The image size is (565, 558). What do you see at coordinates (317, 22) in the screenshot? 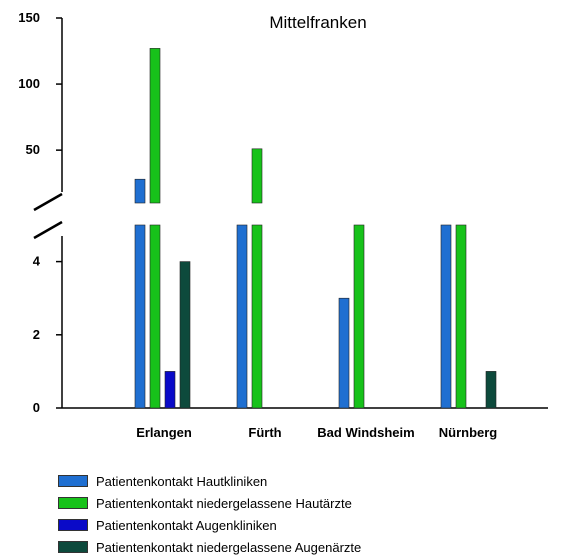
I see `chart-title: Mittelfranken` at bounding box center [317, 22].